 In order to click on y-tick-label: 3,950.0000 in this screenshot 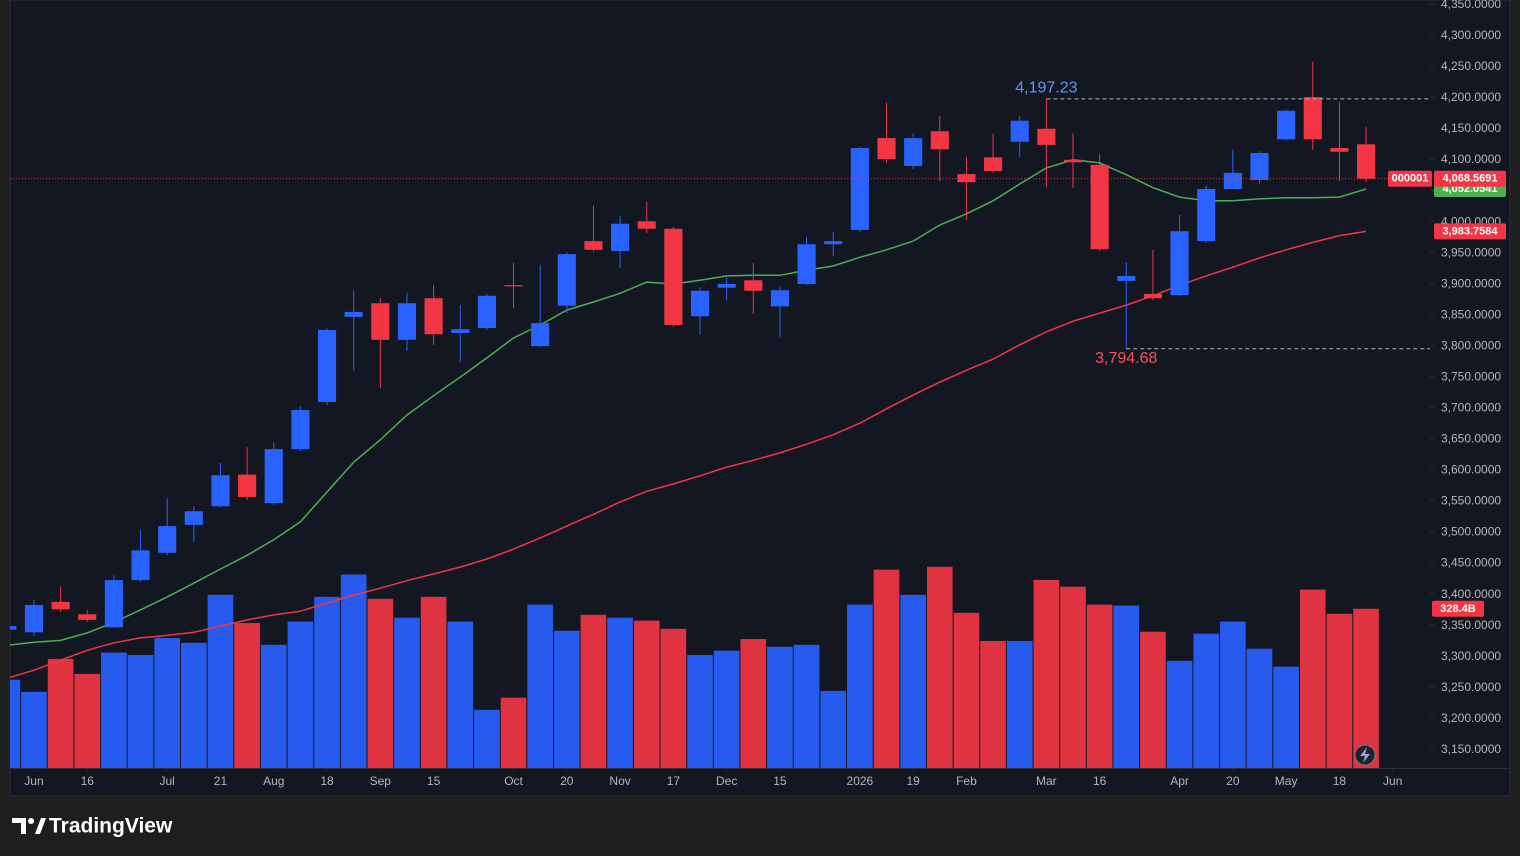, I will do `click(1471, 252)`.